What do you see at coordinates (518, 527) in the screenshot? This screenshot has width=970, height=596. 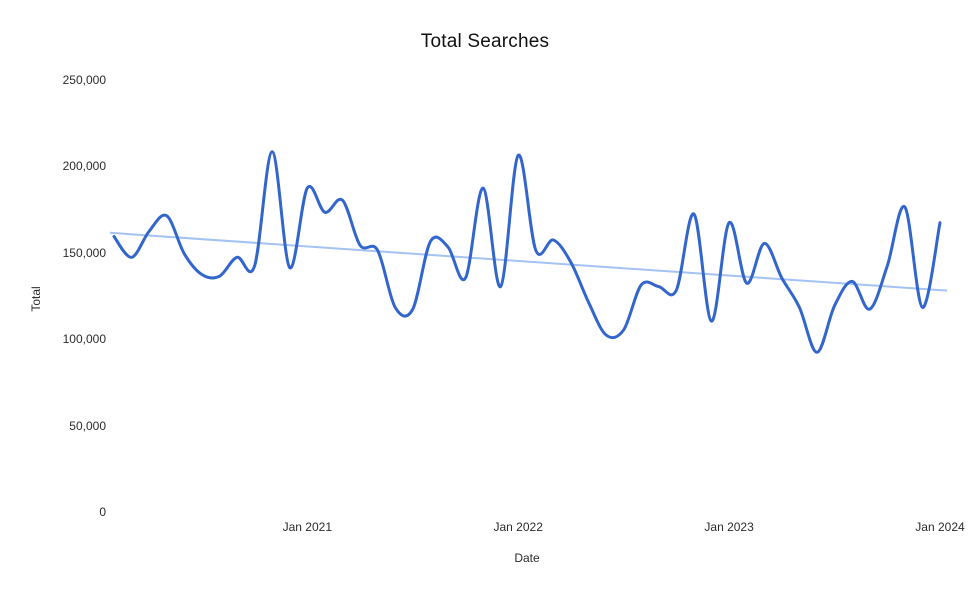 I see `x-tick-label: Jan 2022` at bounding box center [518, 527].